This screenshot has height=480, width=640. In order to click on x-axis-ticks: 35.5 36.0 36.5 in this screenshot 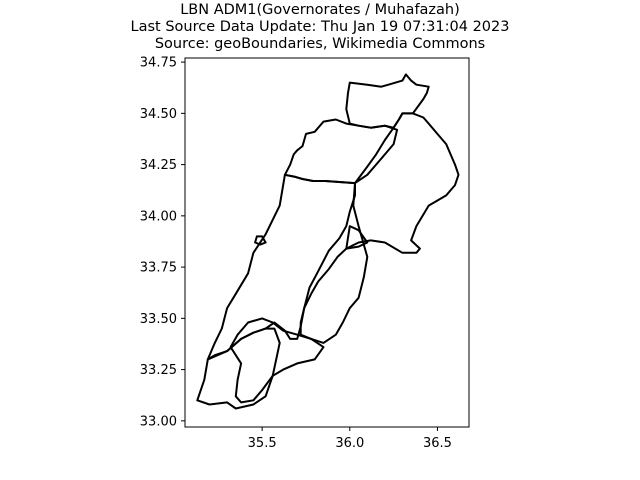, I will do `click(350, 439)`.